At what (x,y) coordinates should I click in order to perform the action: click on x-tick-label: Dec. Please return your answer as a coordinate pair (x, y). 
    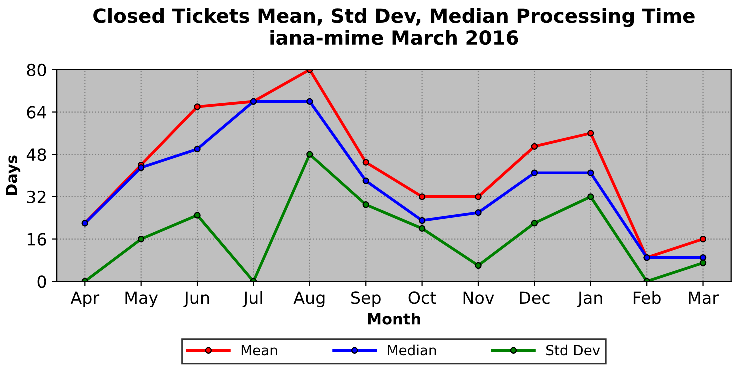
    Looking at the image, I should click on (535, 298).